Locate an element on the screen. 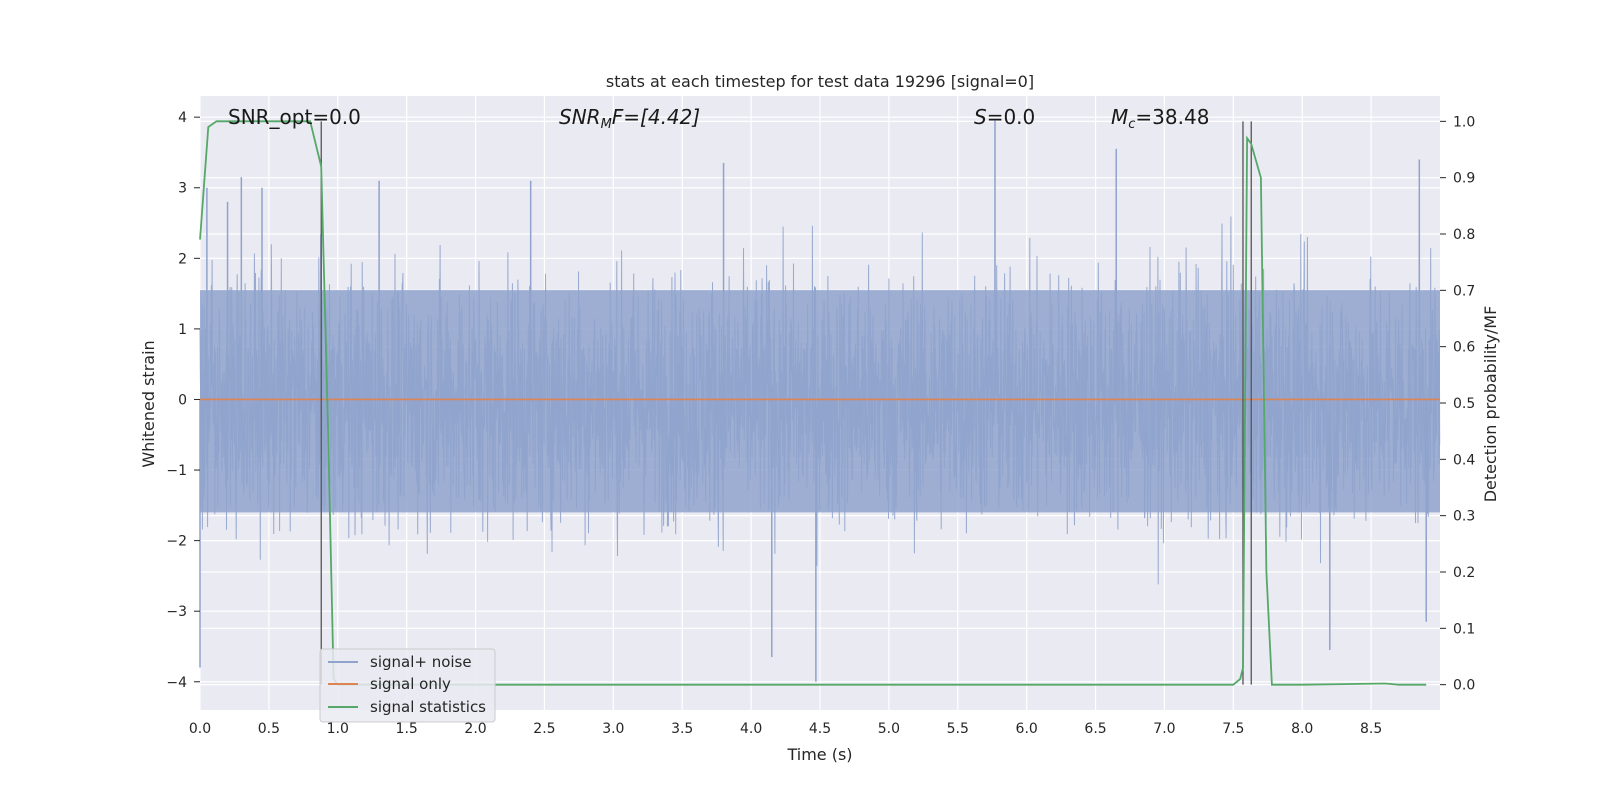  y-right-tick-label: 0.2 is located at coordinates (1464, 573).